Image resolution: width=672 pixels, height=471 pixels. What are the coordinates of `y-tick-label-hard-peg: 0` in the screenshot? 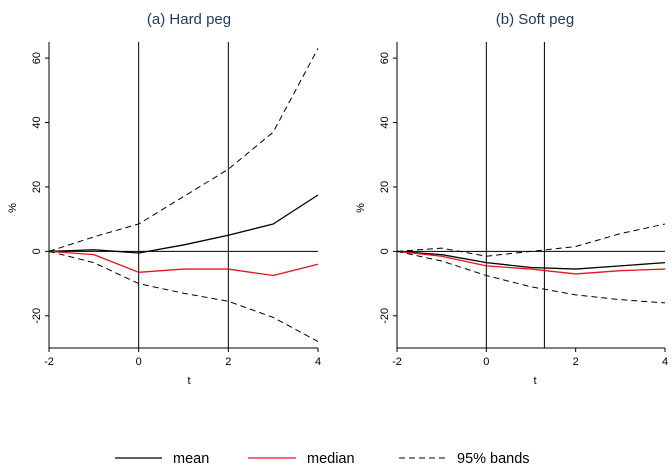 It's located at (37, 251).